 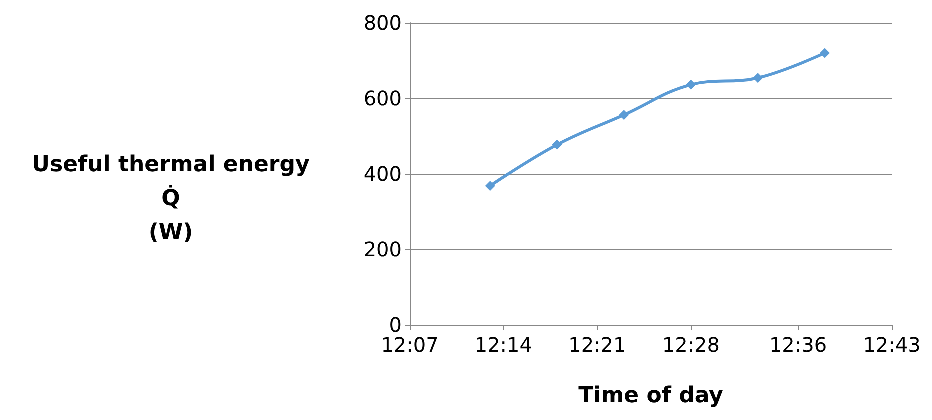 I want to click on x-tick-label: 12:14, so click(x=503, y=345).